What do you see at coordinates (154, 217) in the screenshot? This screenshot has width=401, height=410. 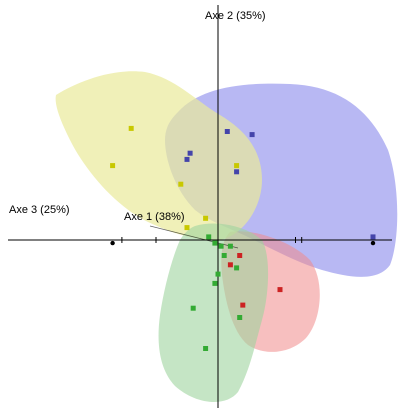 I see `axis-1-label: Axe 1 (38%)` at bounding box center [154, 217].